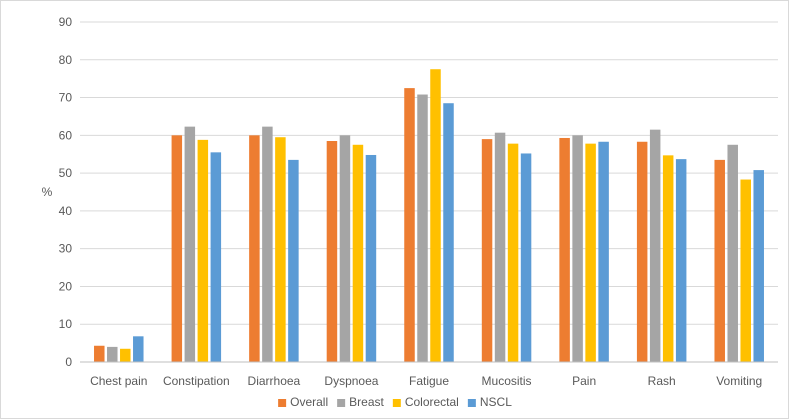 This screenshot has height=419, width=789. What do you see at coordinates (732, 253) in the screenshot?
I see `bar-breast-vomiting` at bounding box center [732, 253].